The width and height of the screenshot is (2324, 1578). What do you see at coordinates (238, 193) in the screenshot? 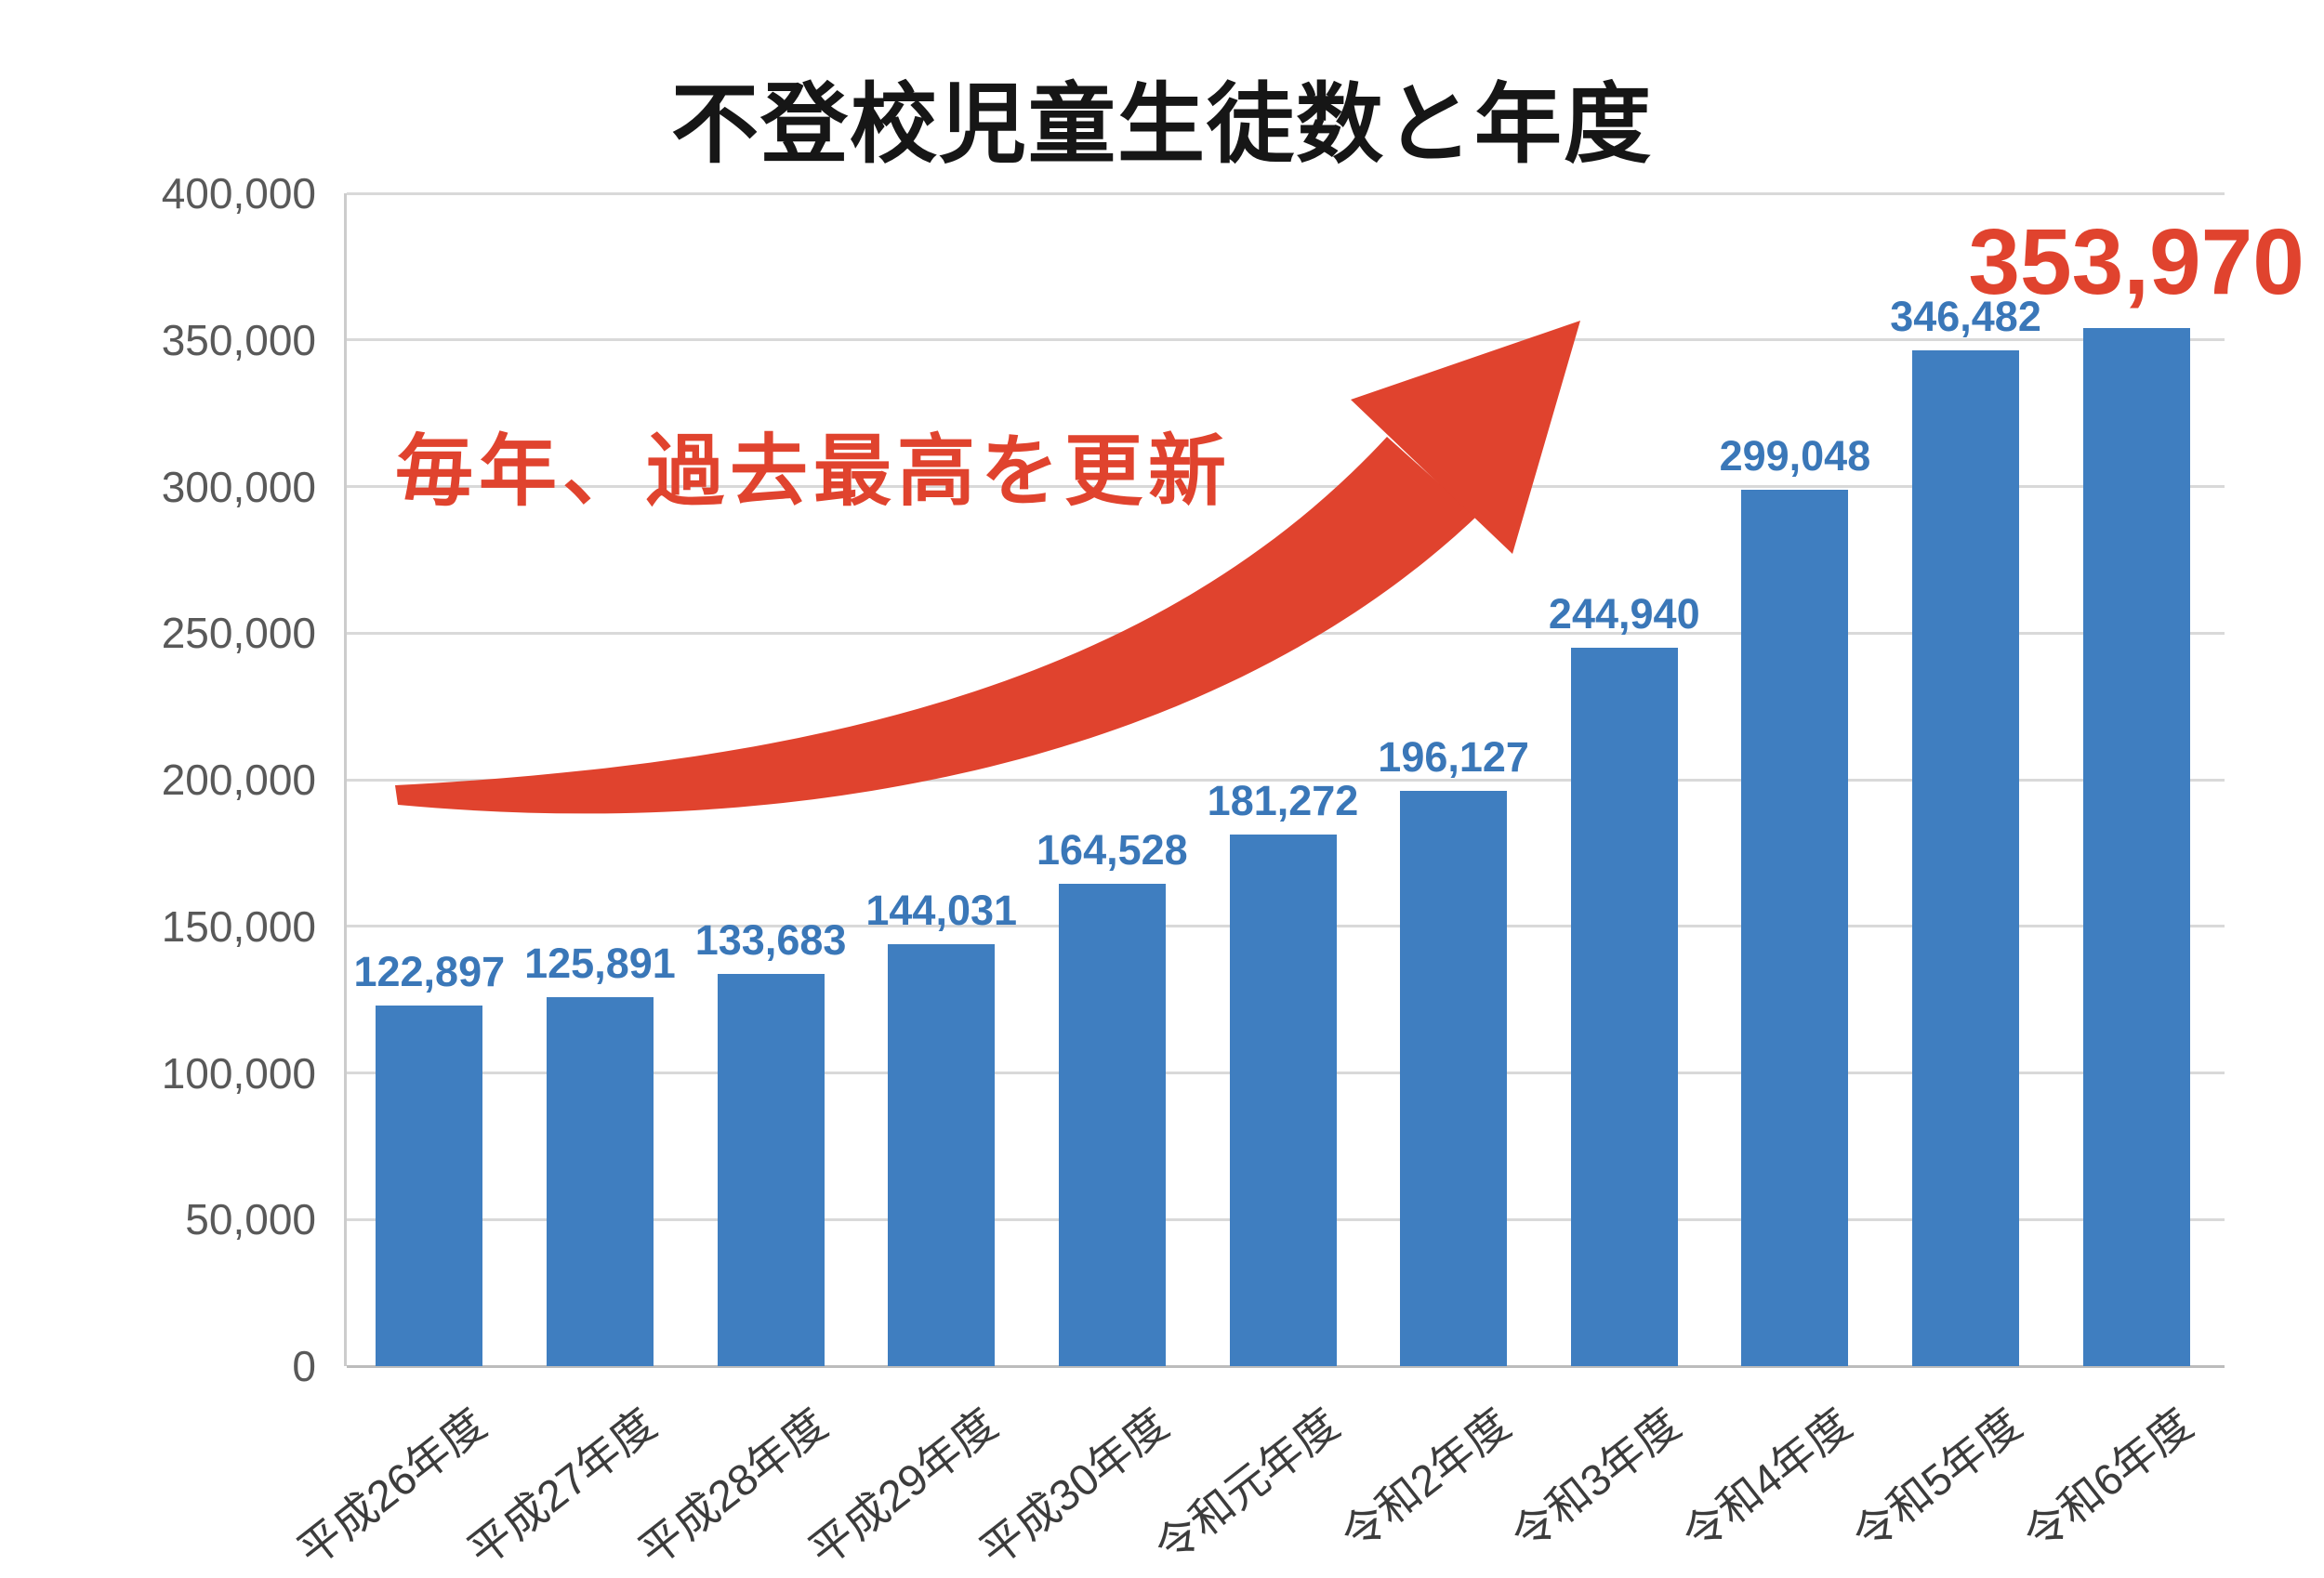
I see `y-axis-tick-label: 400,000` at bounding box center [238, 193].